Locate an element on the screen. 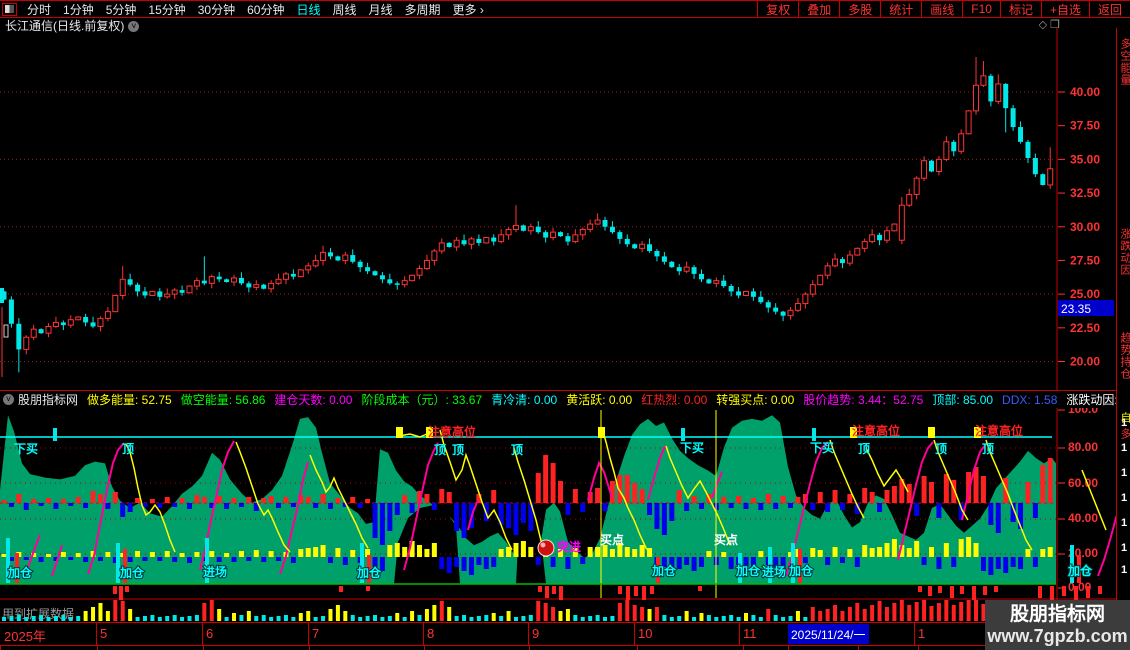 The width and height of the screenshot is (1130, 650). sub-axis-label: 20.00 is located at coordinates (1083, 553).